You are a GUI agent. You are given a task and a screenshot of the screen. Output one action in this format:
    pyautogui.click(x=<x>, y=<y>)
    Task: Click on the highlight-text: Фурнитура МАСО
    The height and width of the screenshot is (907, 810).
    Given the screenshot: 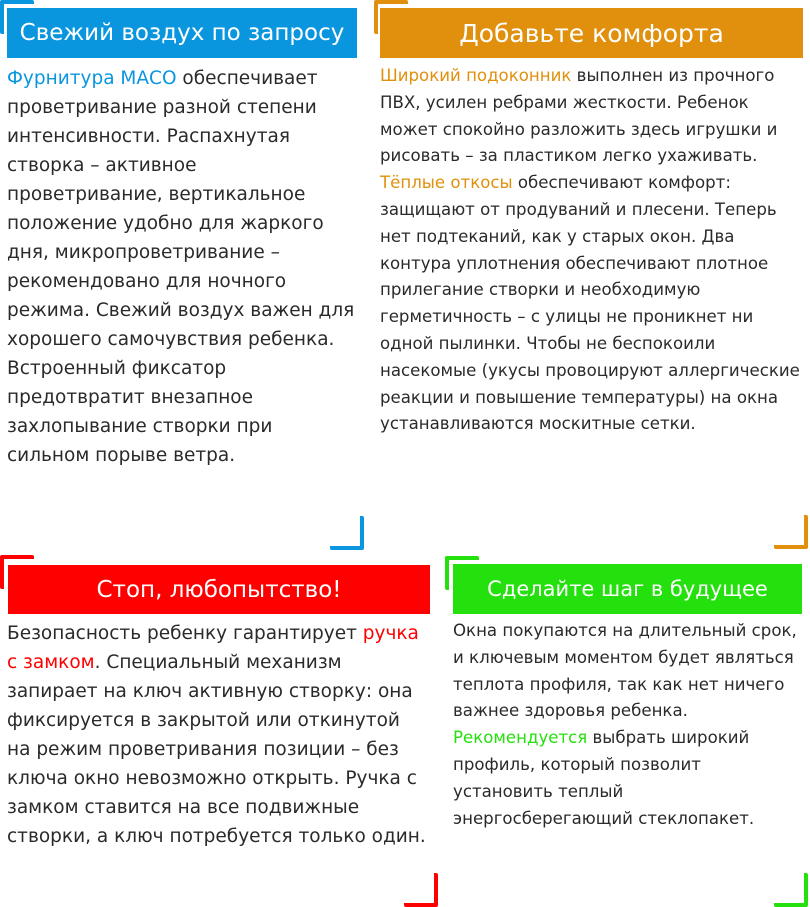 What is the action you would take?
    pyautogui.click(x=92, y=78)
    